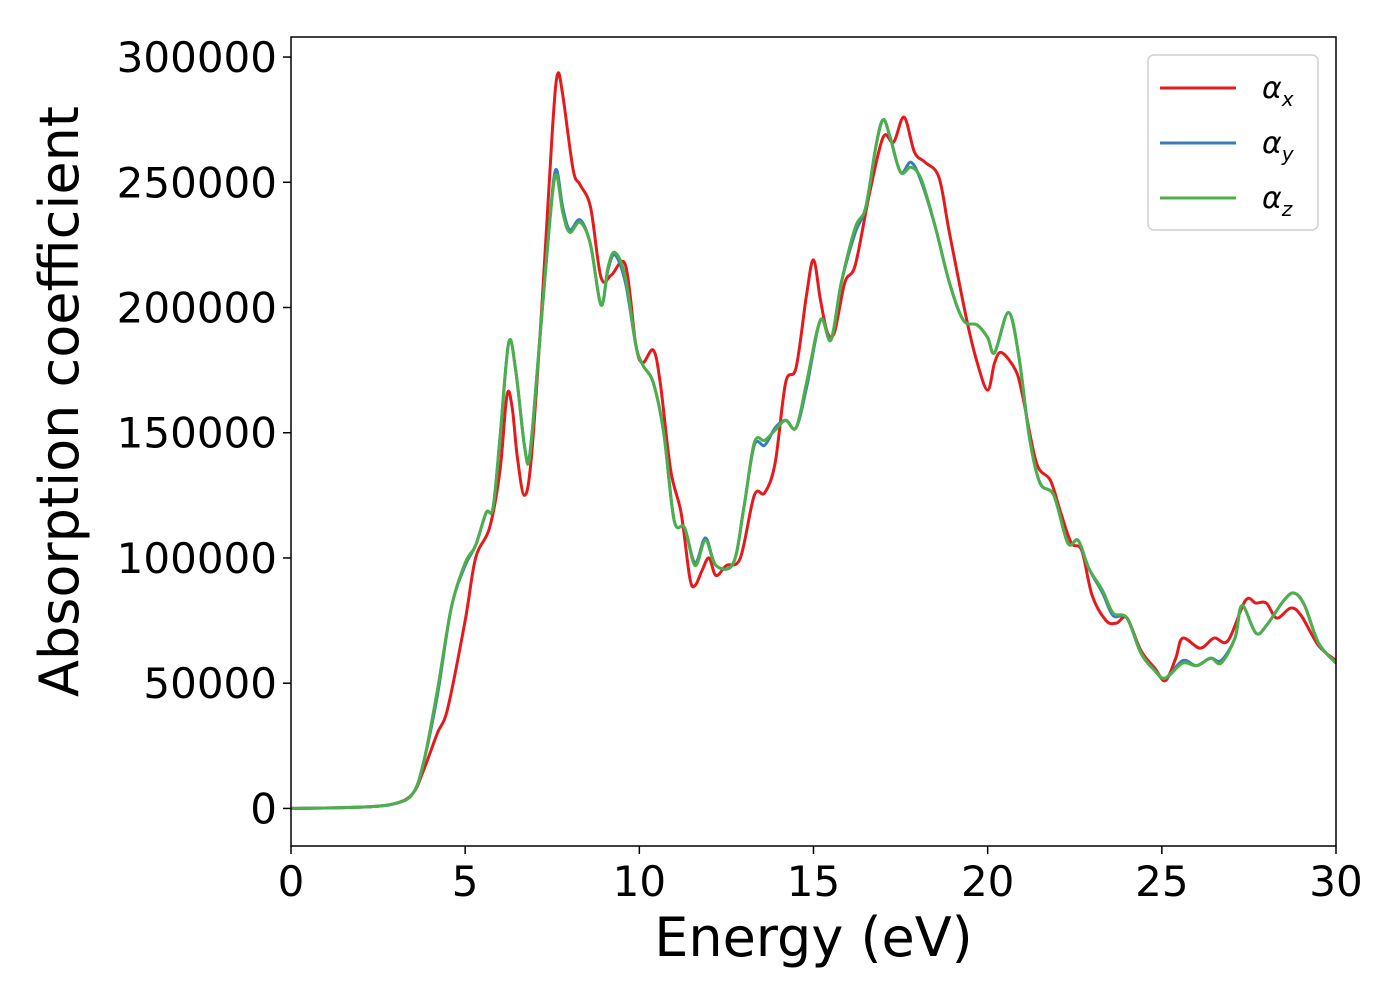  I want to click on x-tick-label: 5, so click(465, 881).